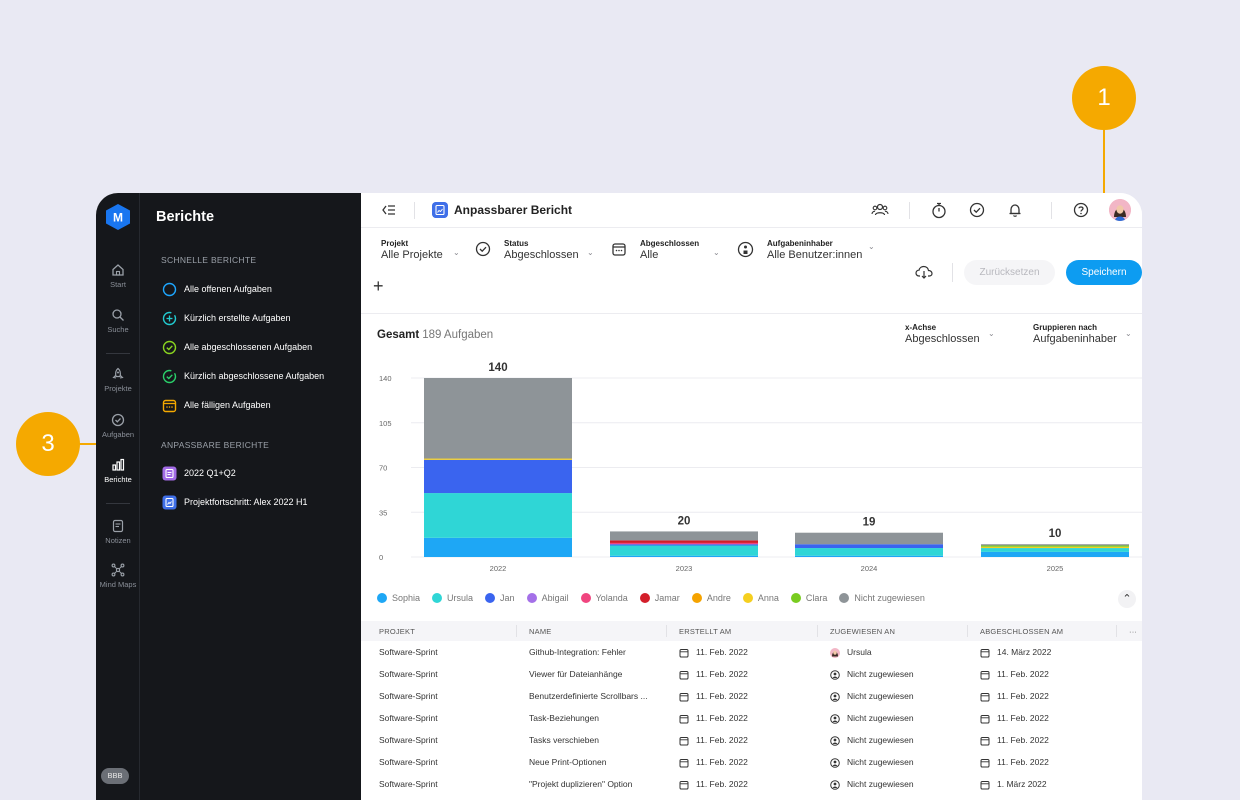 This screenshot has height=800, width=1240. Describe the element at coordinates (722, 740) in the screenshot. I see `cell-text: 11. Feb. 2022` at that location.